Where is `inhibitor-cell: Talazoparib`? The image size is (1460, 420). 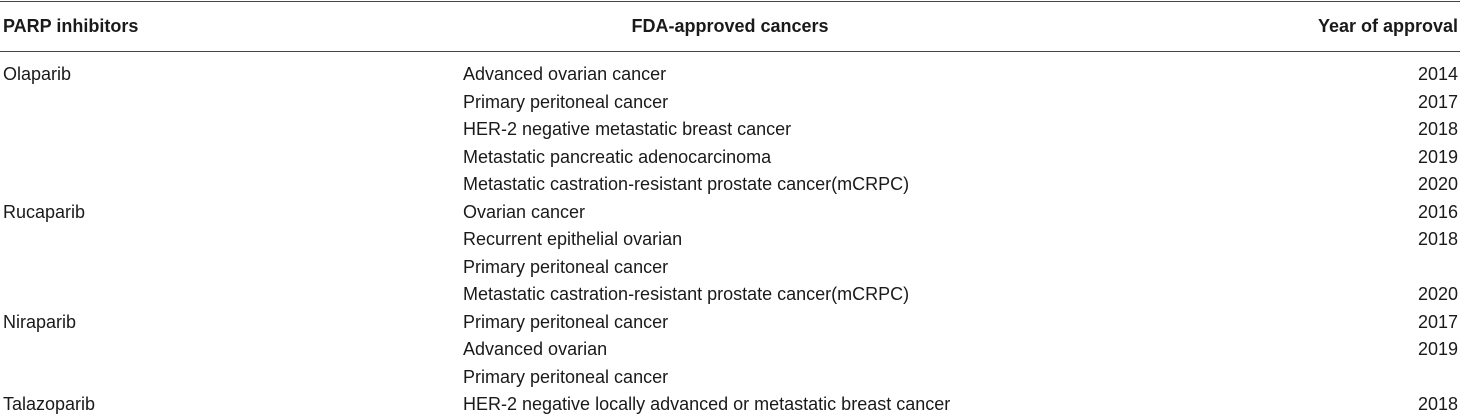
inhibitor-cell: Talazoparib is located at coordinates (49, 404).